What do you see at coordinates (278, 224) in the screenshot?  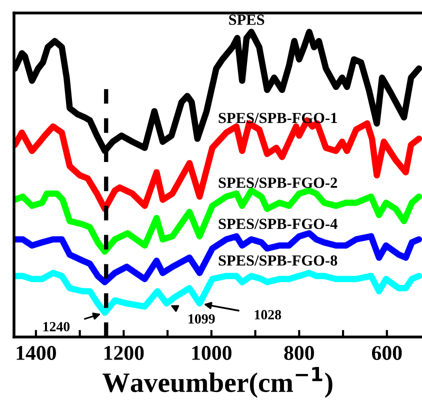 I see `series-label: SPES/SPB-FGO-4` at bounding box center [278, 224].